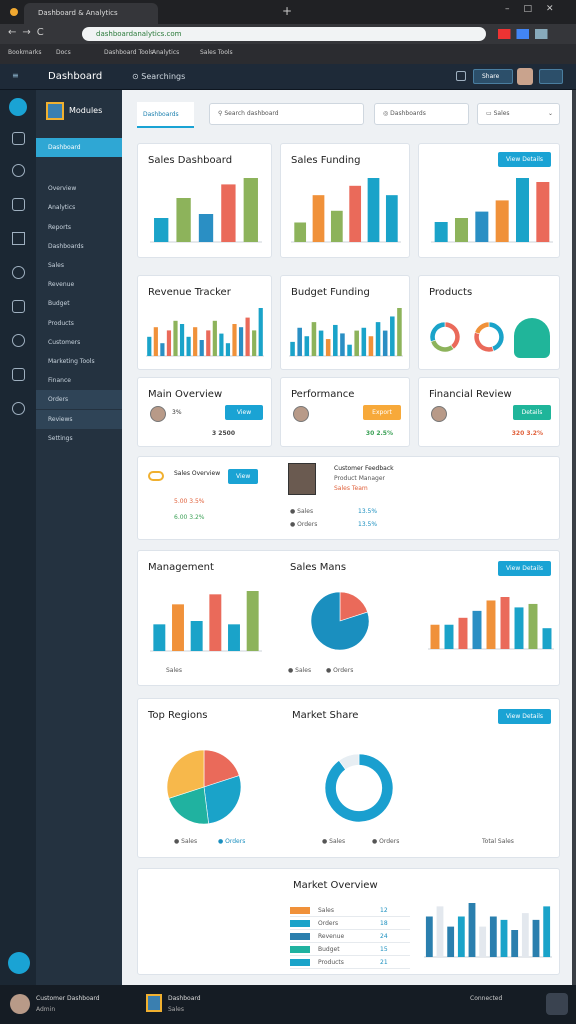 This screenshot has width=576, height=1024. What do you see at coordinates (518, 114) in the screenshot?
I see `select: ▭ Sales ⌄` at bounding box center [518, 114].